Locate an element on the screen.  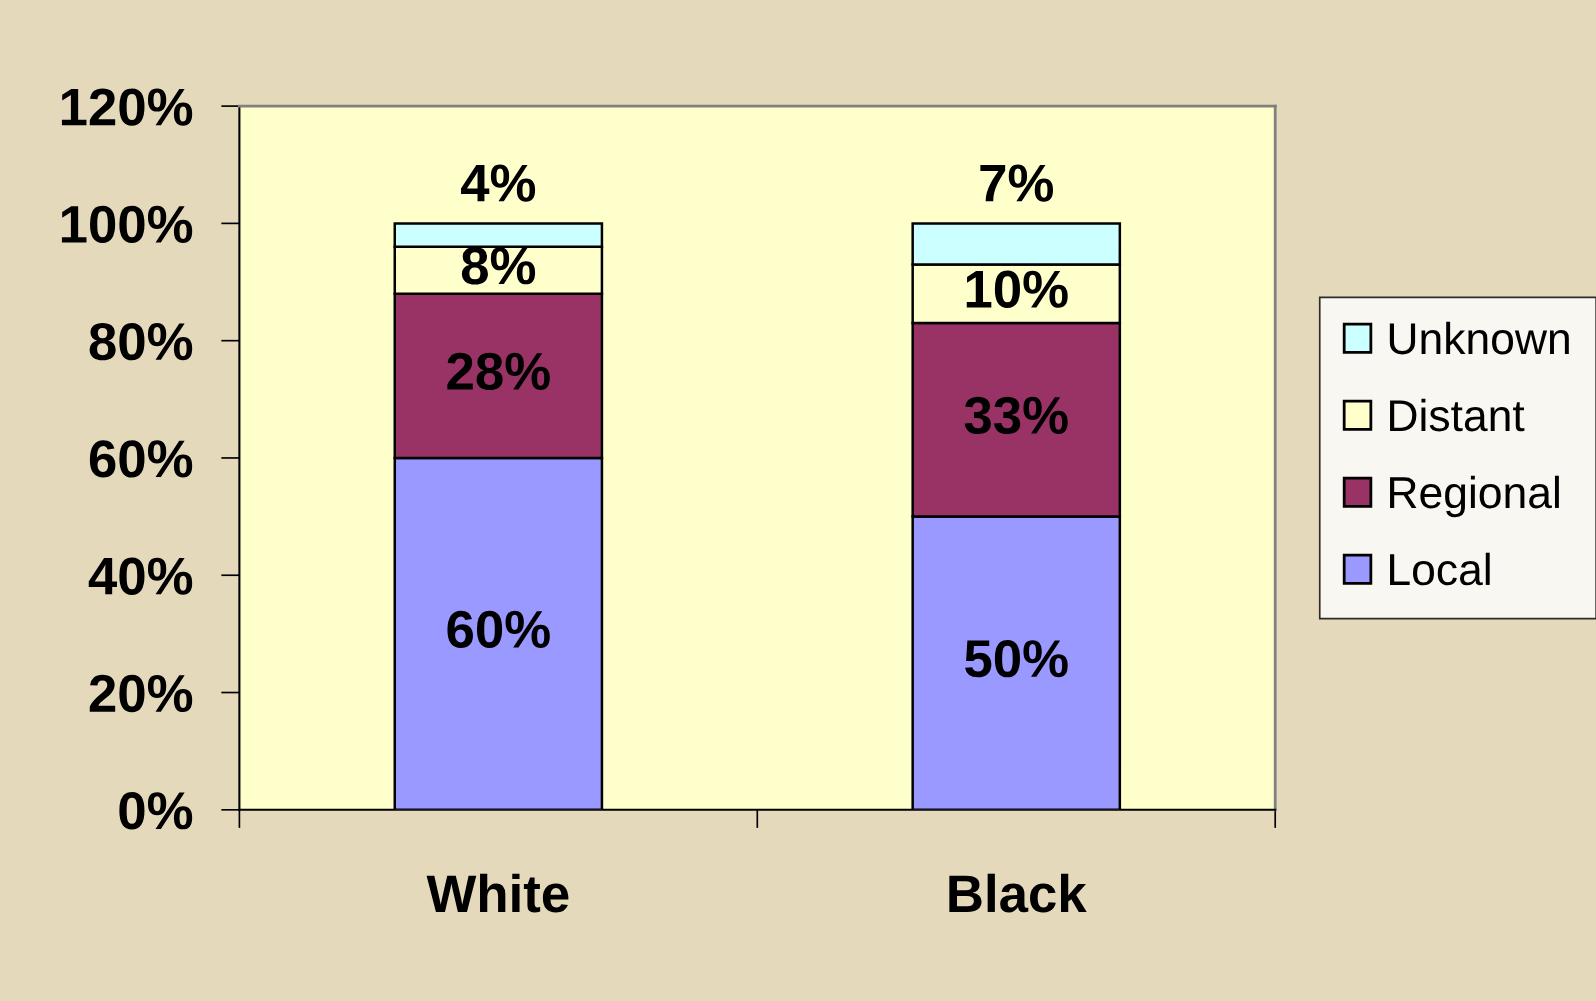
legend-label: Regional is located at coordinates (1474, 496).